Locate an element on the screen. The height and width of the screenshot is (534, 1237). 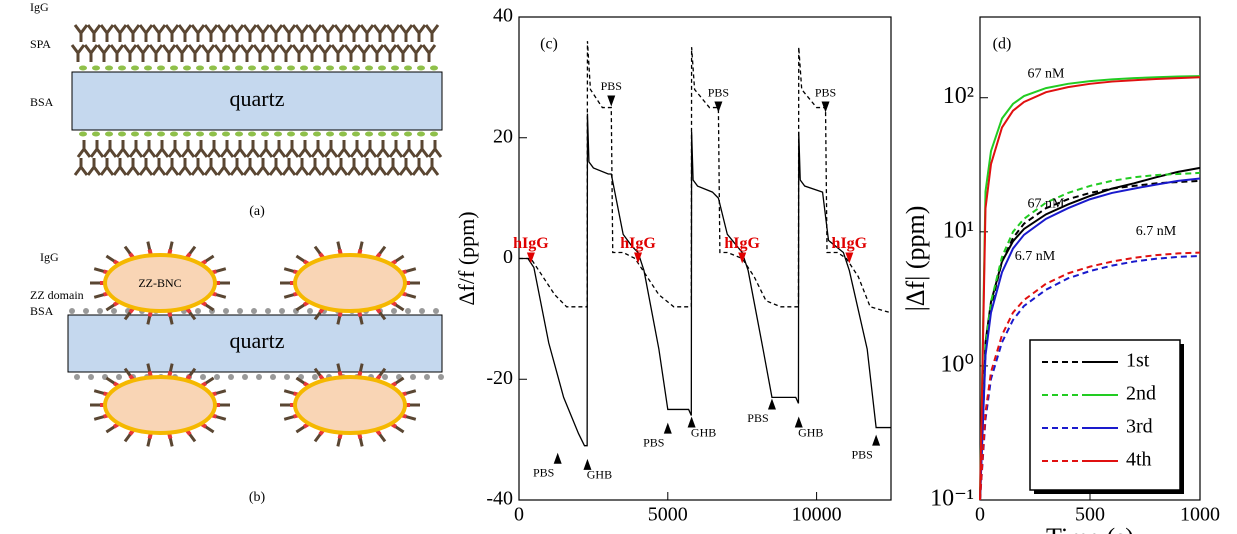
panel-label: (c) is located at coordinates (549, 44).